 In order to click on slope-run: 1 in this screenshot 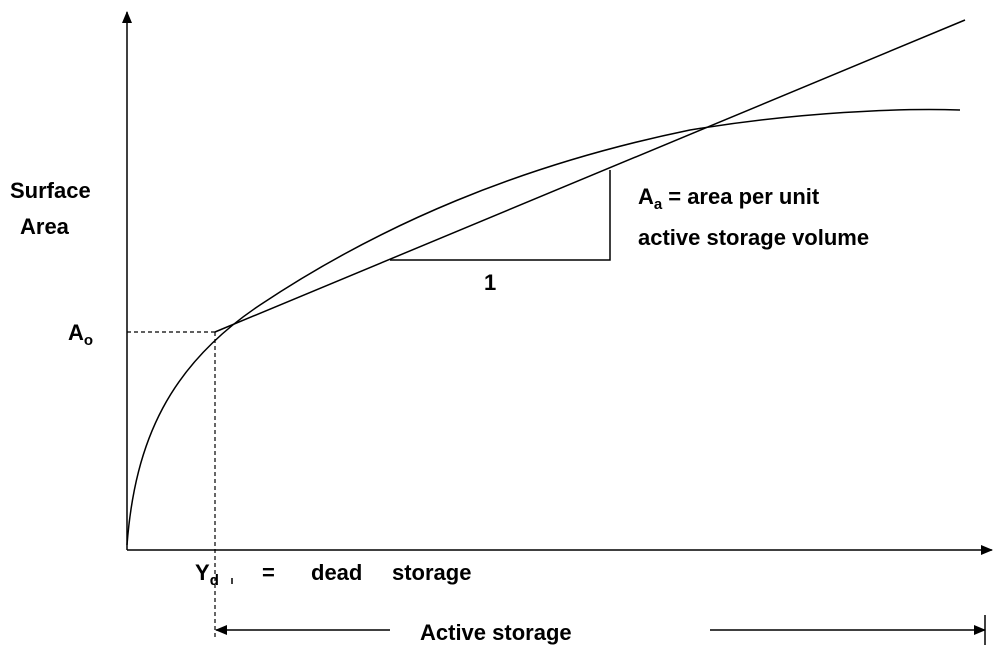, I will do `click(490, 282)`.